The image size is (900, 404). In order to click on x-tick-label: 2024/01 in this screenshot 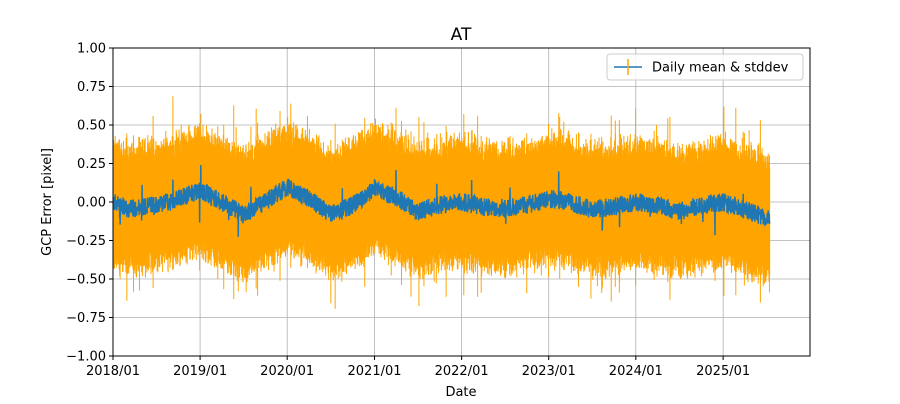, I will do `click(636, 371)`.